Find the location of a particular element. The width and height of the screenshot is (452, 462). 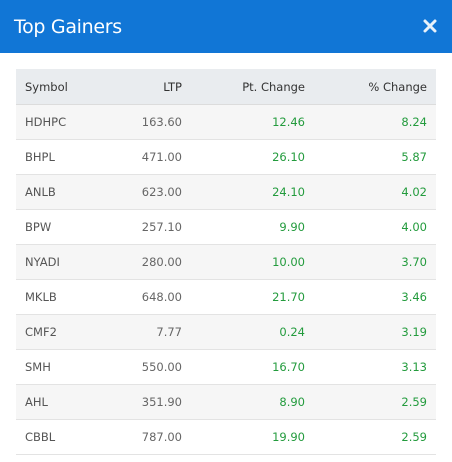

table-header-row: Symbol LTP Pt. Change % Change is located at coordinates (226, 87).